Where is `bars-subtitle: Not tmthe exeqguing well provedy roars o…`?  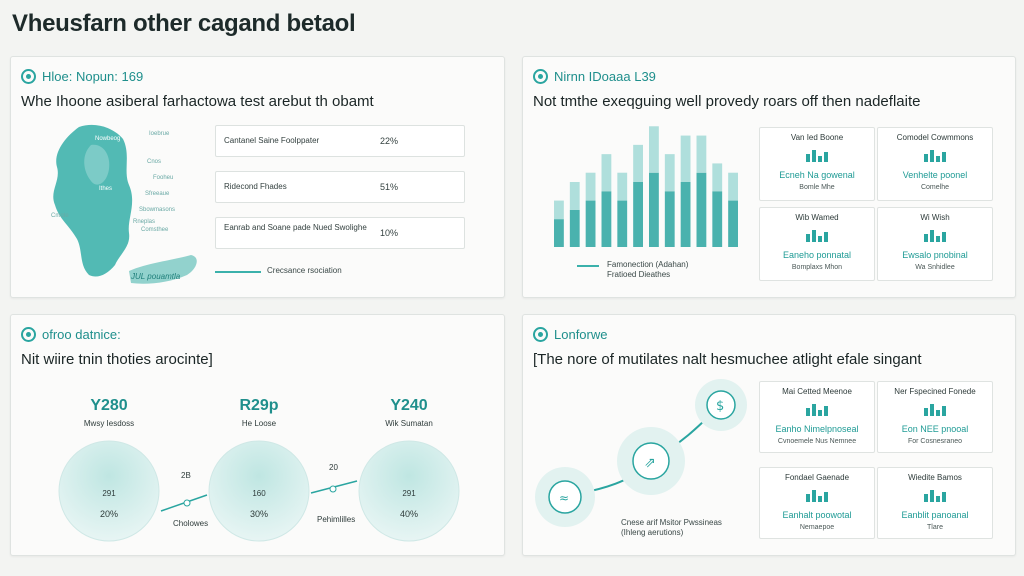
bars-subtitle: Not tmthe exeqguing well provedy roars o… is located at coordinates (727, 101).